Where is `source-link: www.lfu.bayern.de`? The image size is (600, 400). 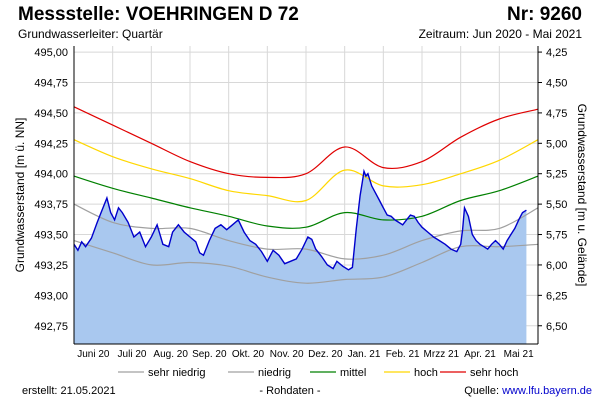
source-link: www.lfu.bayern.de is located at coordinates (547, 391).